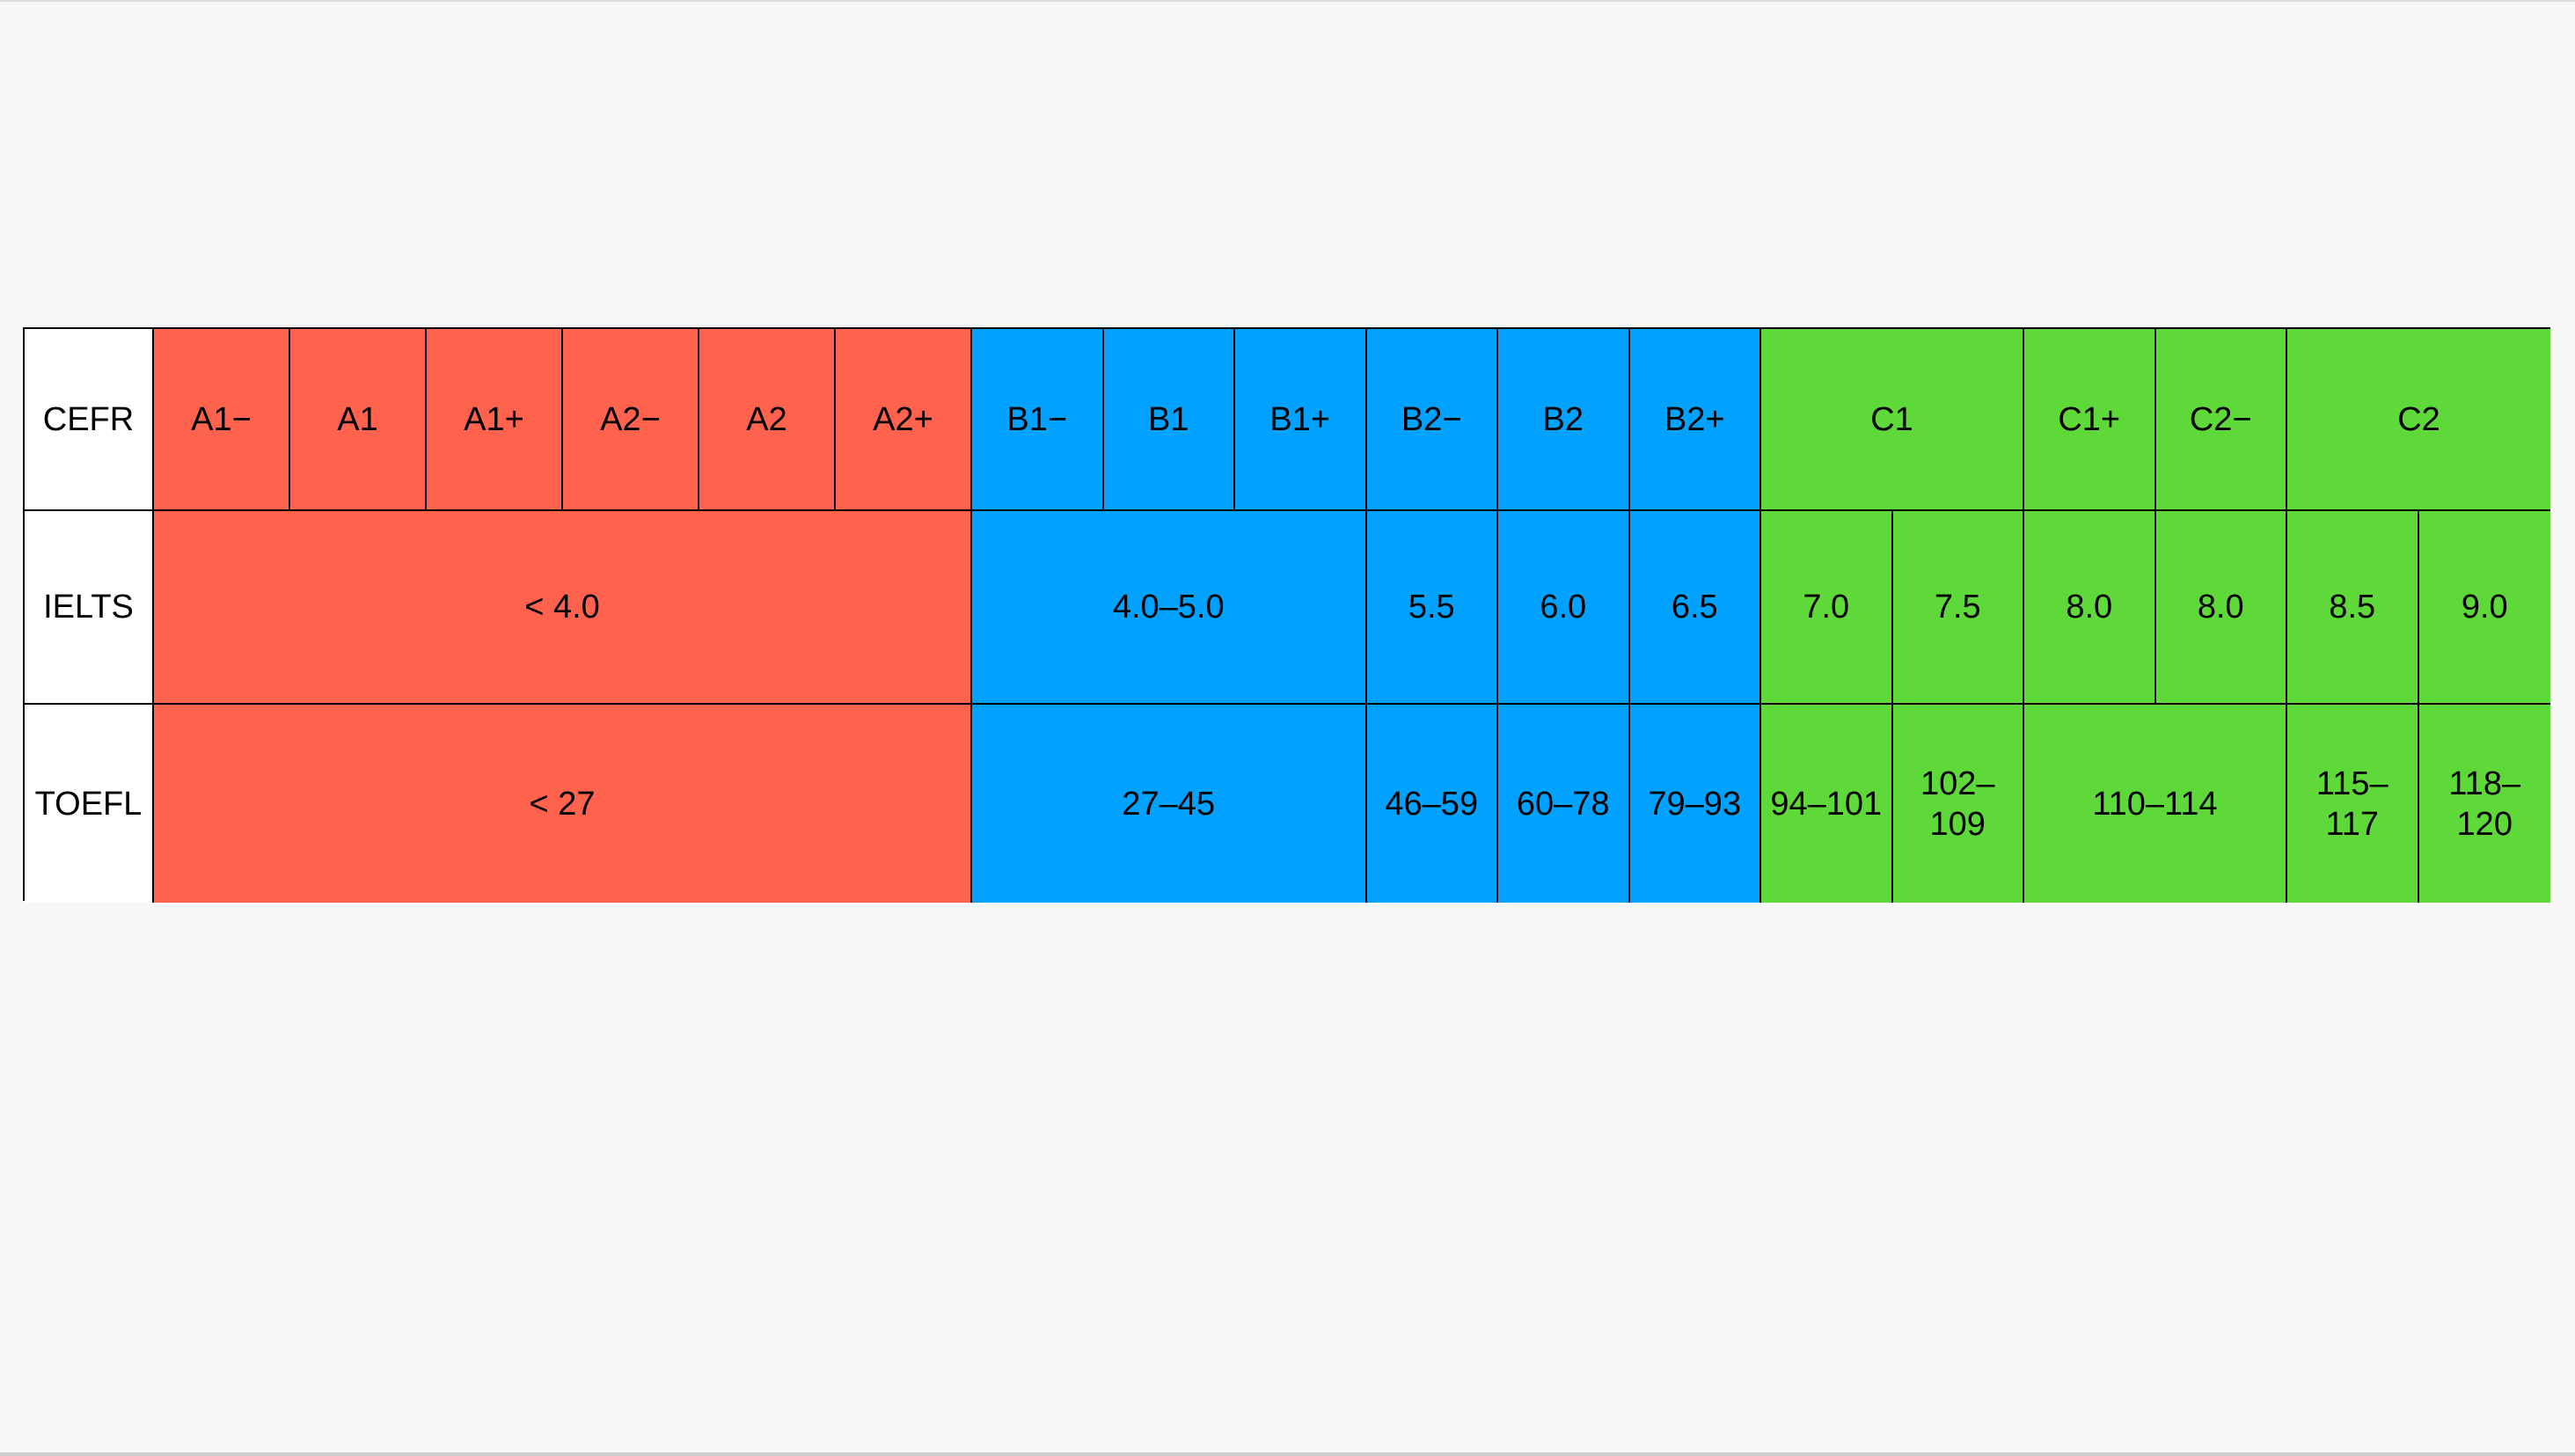 This screenshot has height=1456, width=2575. Describe the element at coordinates (1564, 608) in the screenshot. I see `ielts-score: 6.0` at that location.